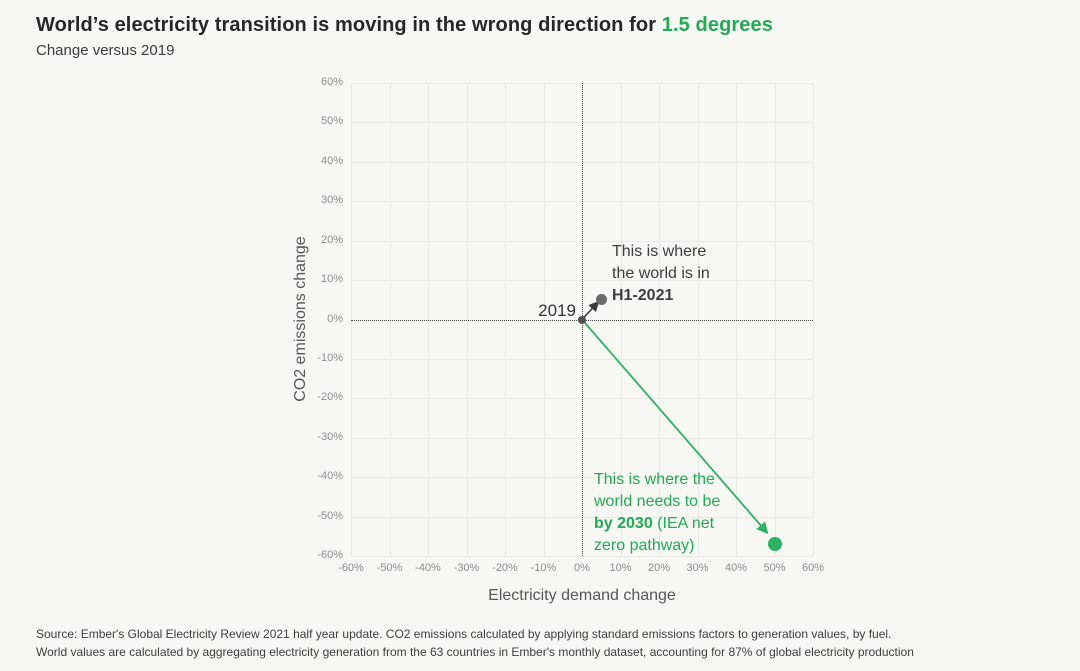 The image size is (1080, 671). I want to click on x-tick-label: 60%, so click(813, 568).